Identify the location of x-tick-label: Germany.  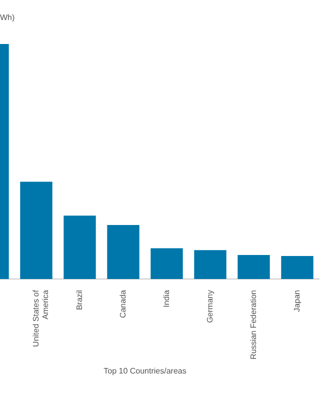
(209, 306).